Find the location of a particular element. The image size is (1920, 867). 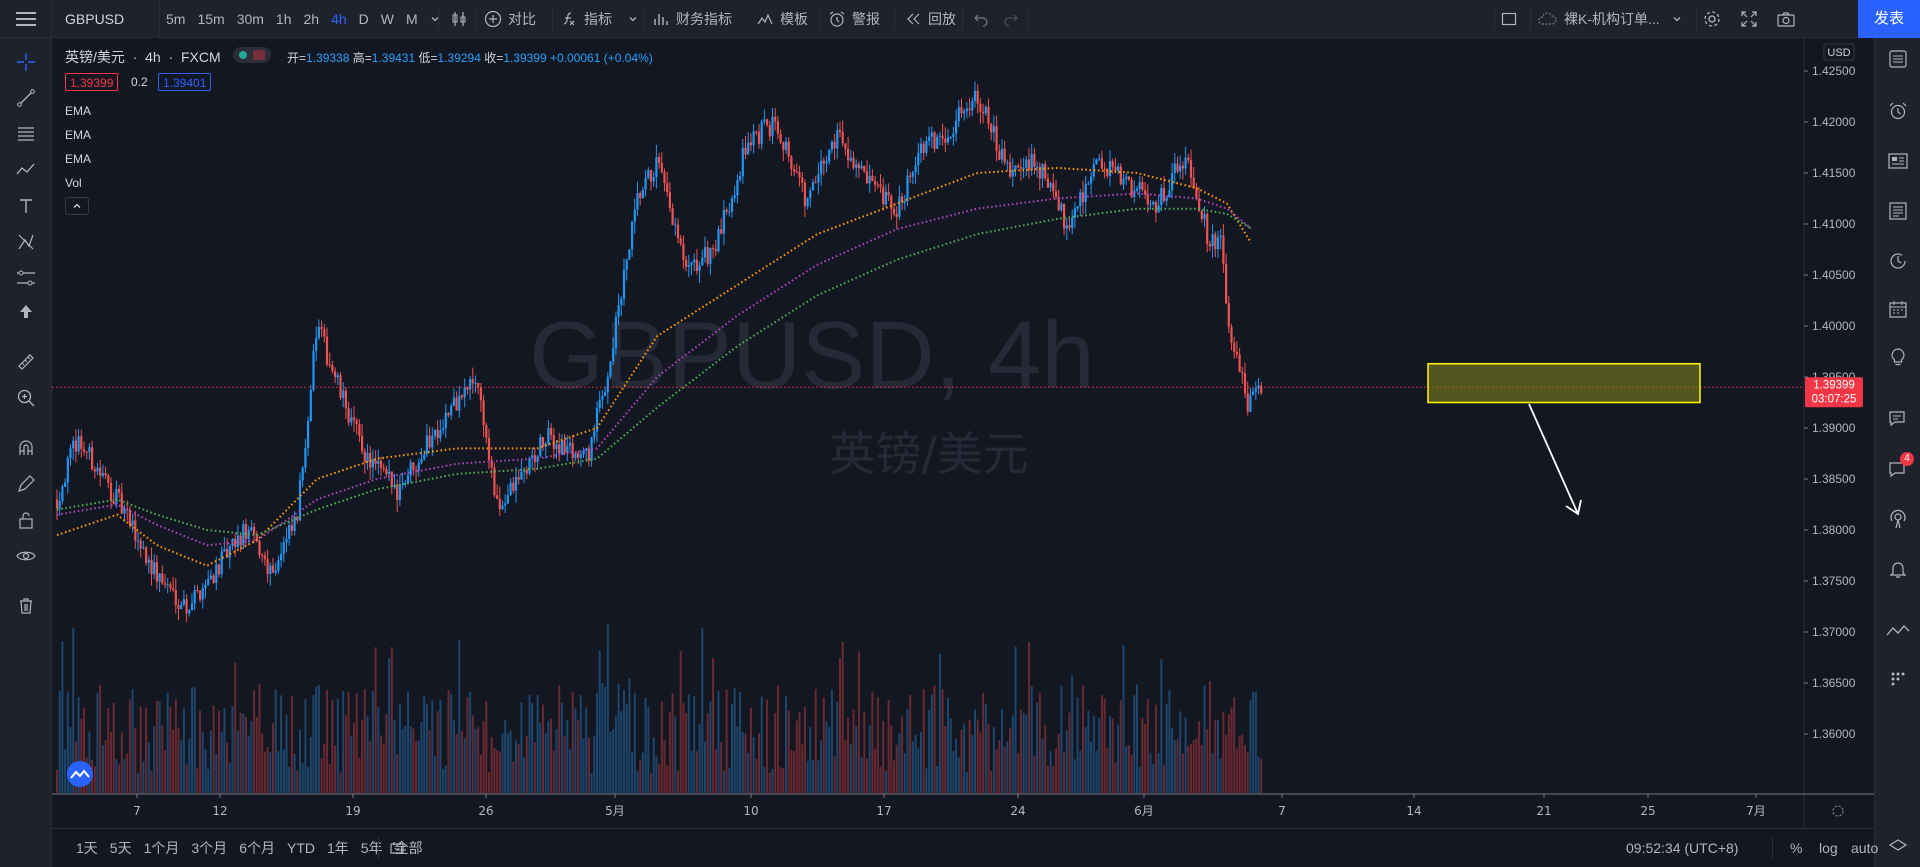

hotlist-button is located at coordinates (1898, 211).